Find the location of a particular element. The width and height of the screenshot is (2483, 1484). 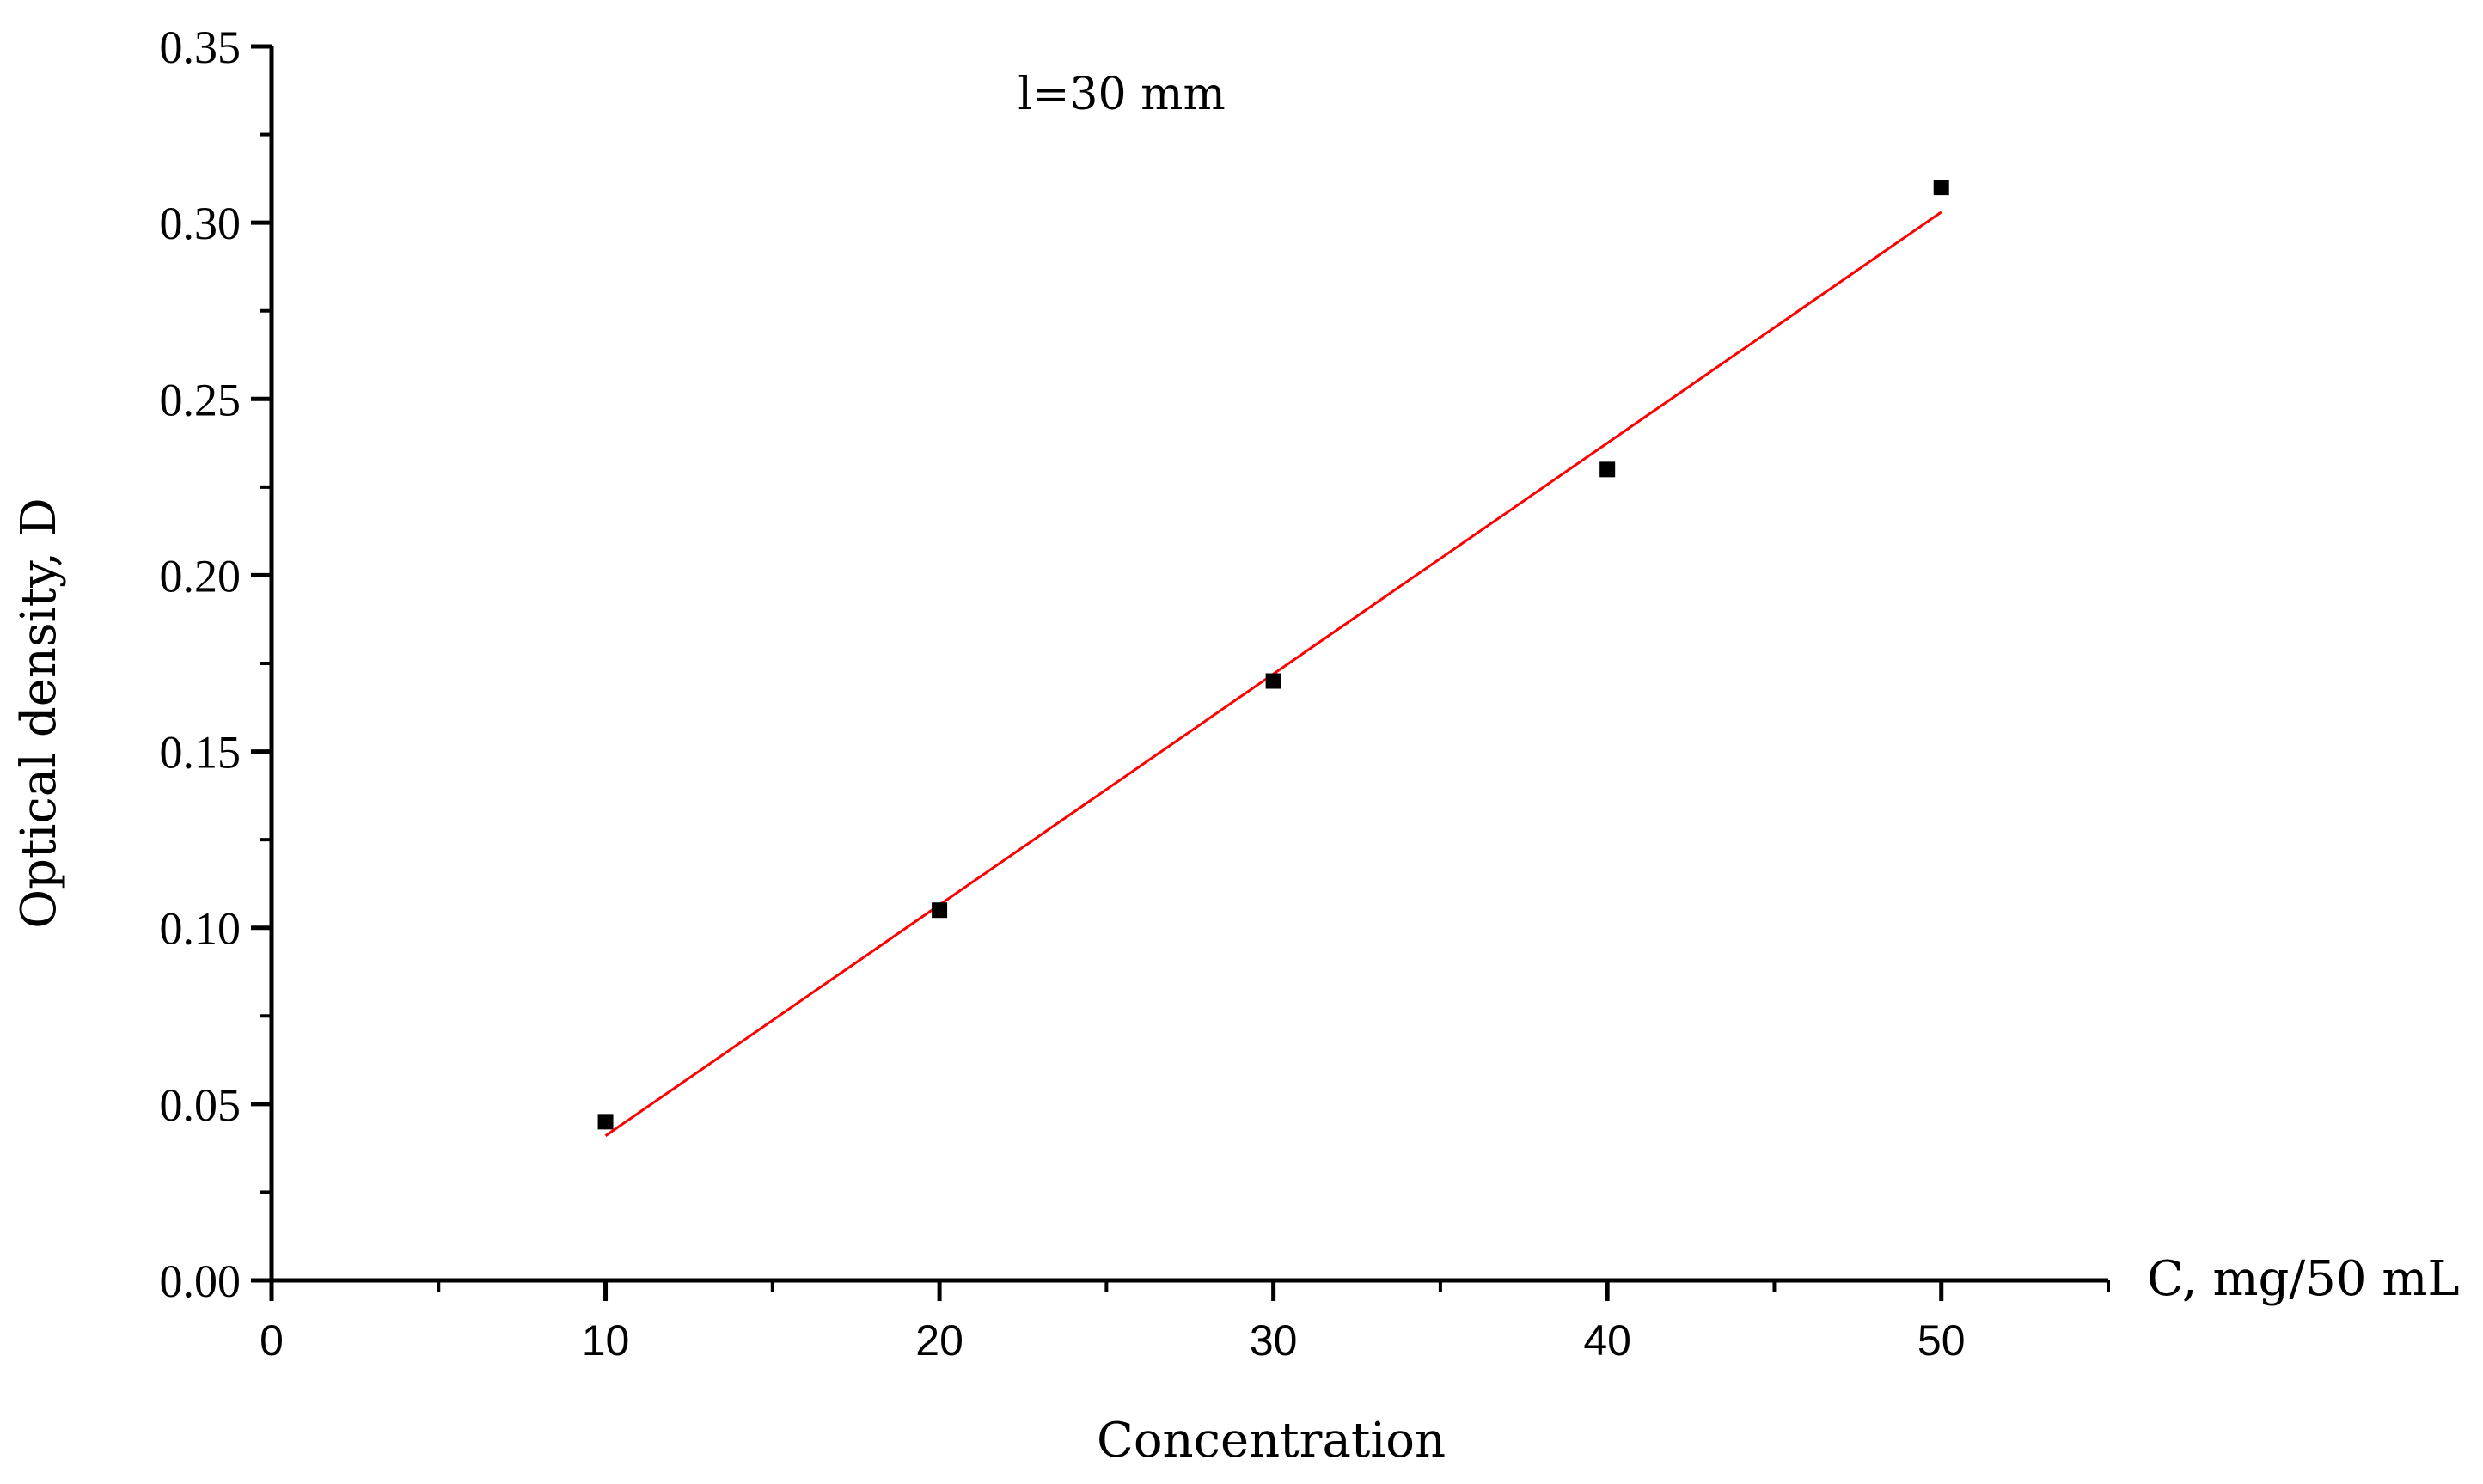

annotation-label: l=30 mm is located at coordinates (1122, 95).